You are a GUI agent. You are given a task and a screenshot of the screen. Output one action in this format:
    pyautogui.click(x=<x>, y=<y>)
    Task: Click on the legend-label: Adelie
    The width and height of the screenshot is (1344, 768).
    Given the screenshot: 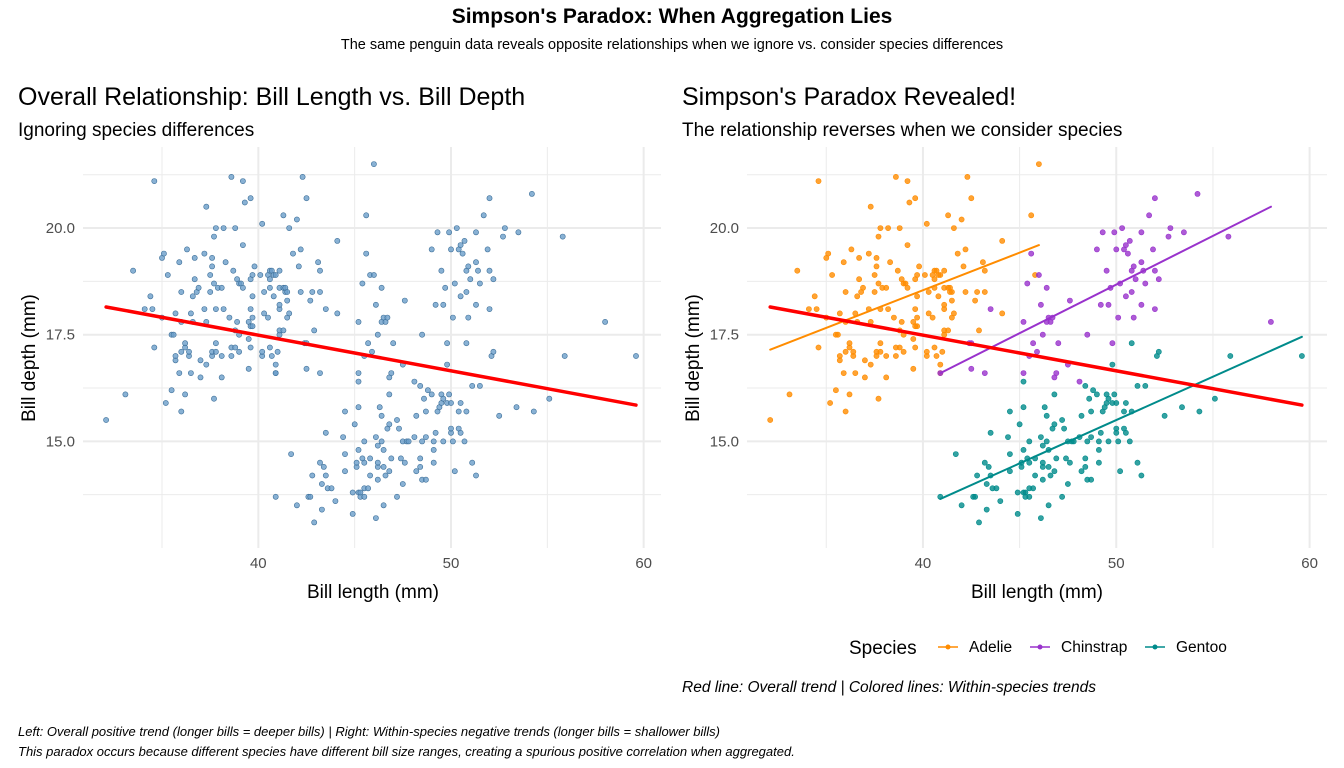 What is the action you would take?
    pyautogui.click(x=990, y=647)
    